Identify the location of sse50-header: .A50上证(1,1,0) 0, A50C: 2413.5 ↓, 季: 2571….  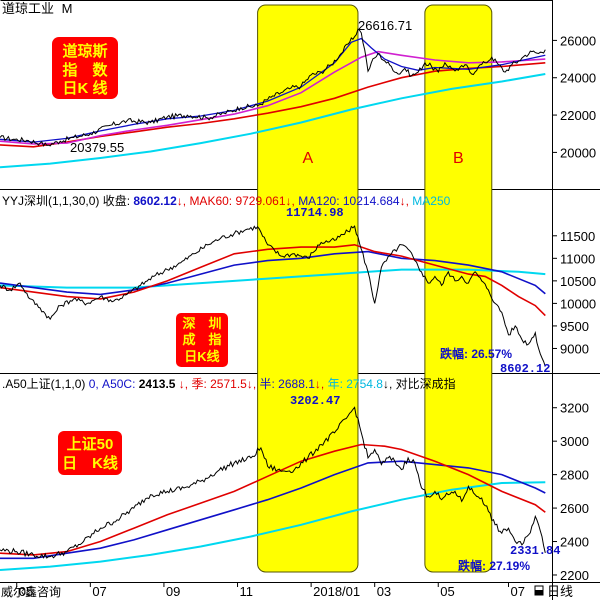
(229, 383).